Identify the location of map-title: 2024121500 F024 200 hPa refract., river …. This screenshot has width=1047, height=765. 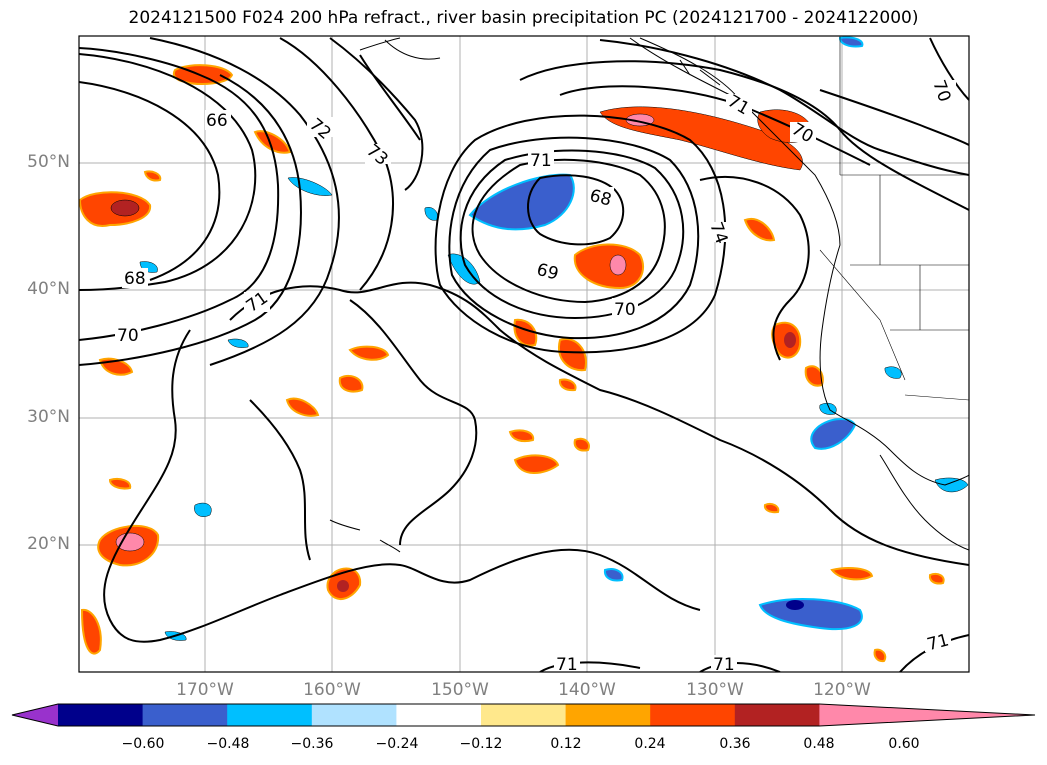
(523, 18).